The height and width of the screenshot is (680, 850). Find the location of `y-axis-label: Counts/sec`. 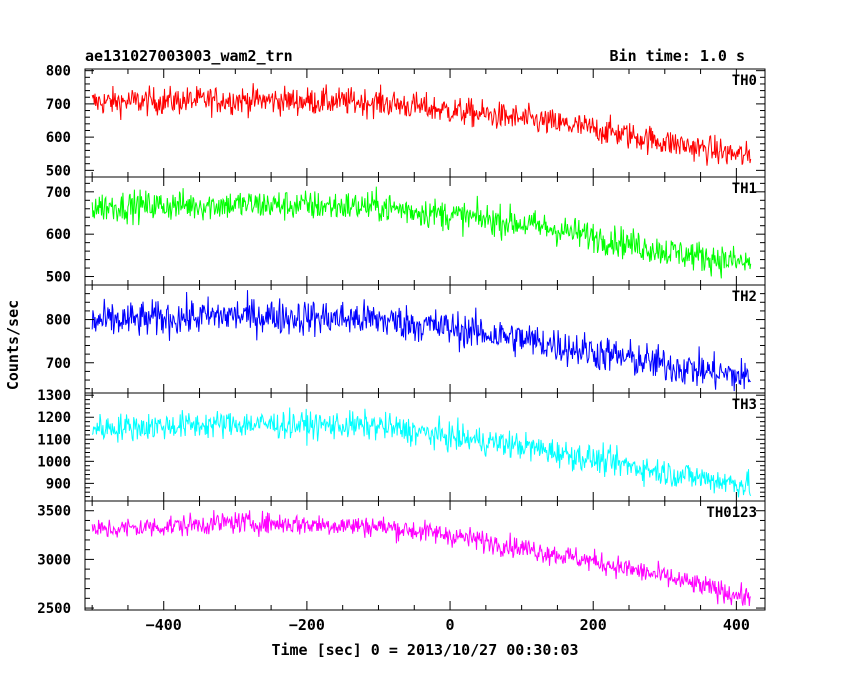

y-axis-label: Counts/sec is located at coordinates (13, 345).